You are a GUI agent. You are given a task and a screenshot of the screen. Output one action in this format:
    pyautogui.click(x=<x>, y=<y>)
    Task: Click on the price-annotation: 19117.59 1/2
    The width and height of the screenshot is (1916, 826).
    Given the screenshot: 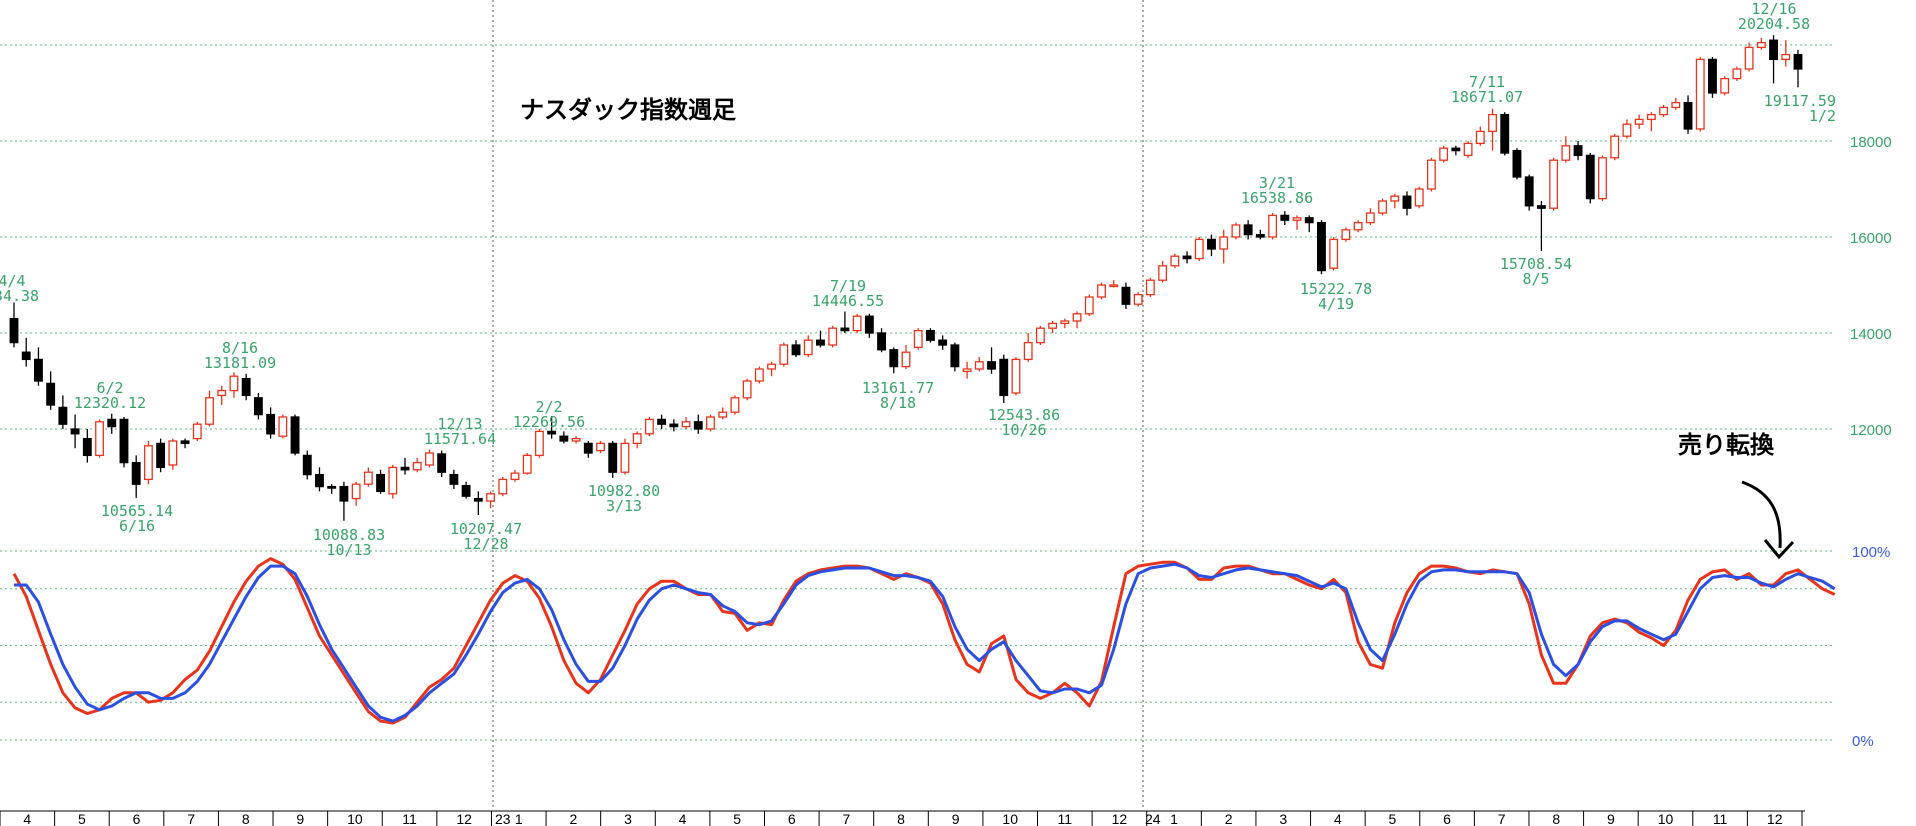 What is the action you would take?
    pyautogui.click(x=1800, y=108)
    